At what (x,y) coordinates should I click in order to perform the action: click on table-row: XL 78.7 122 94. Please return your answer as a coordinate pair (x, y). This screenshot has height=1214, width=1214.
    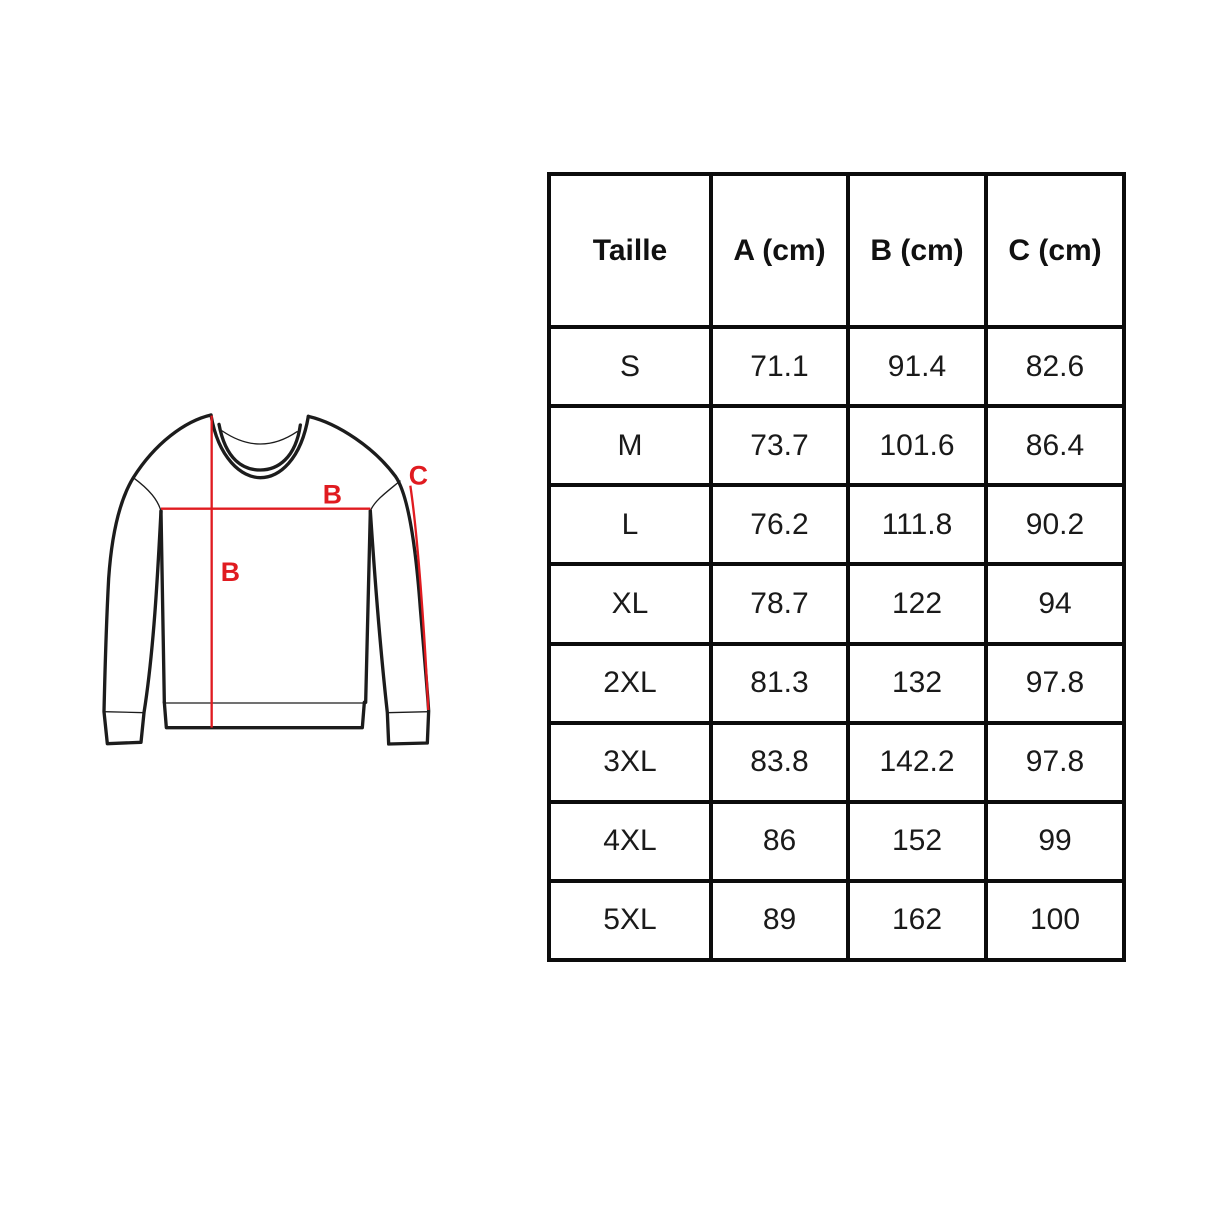
    Looking at the image, I should click on (836, 604).